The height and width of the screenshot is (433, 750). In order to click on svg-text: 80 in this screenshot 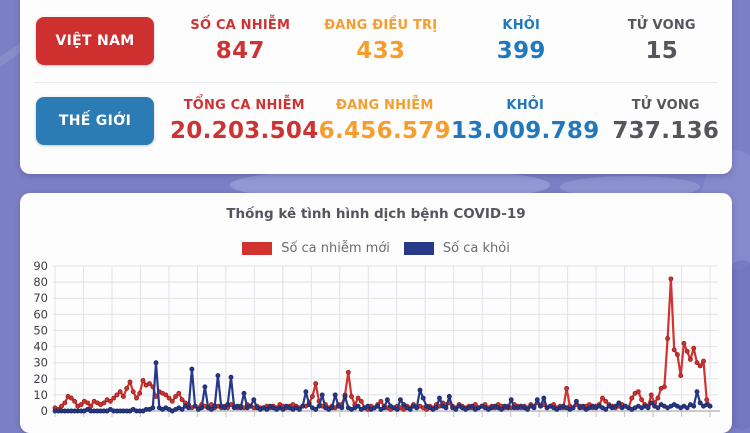, I will do `click(40, 282)`.